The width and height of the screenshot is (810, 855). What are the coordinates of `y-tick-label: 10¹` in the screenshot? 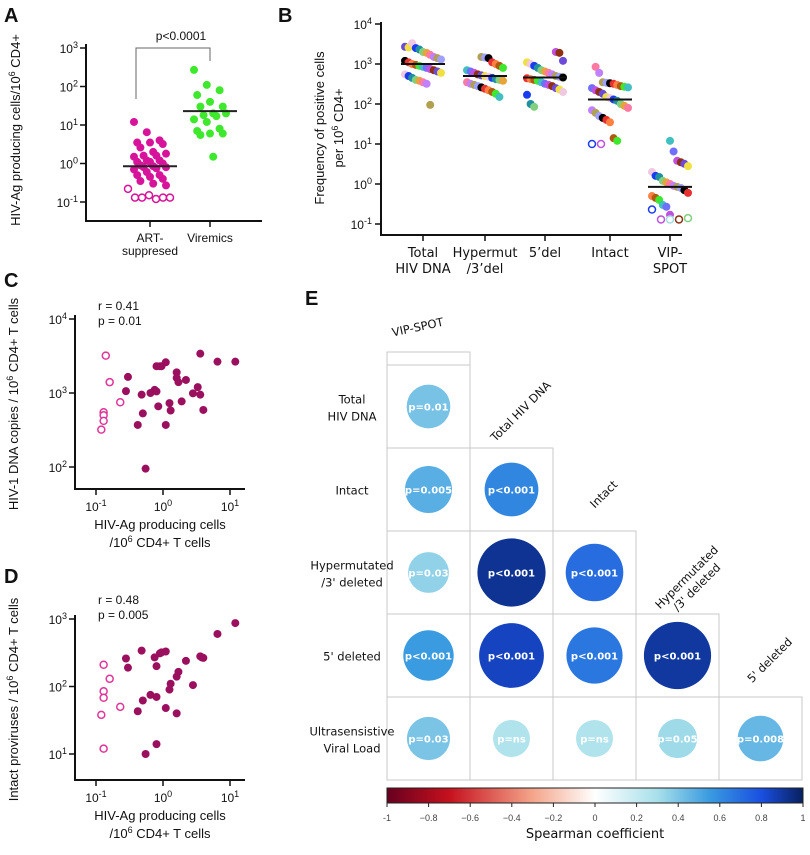 It's located at (69, 125).